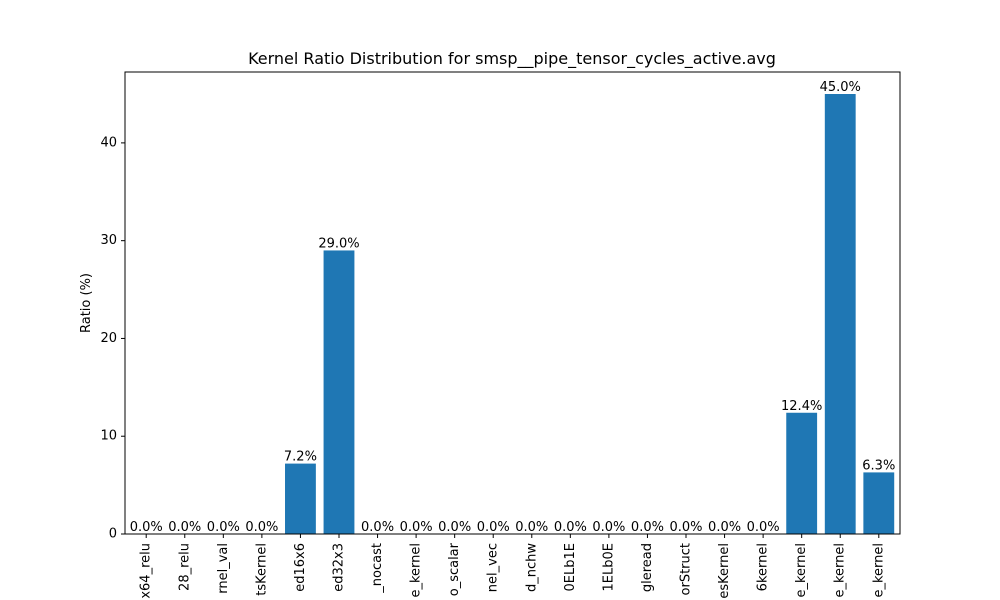  I want to click on x-tick-label: nel_vec, so click(493, 567).